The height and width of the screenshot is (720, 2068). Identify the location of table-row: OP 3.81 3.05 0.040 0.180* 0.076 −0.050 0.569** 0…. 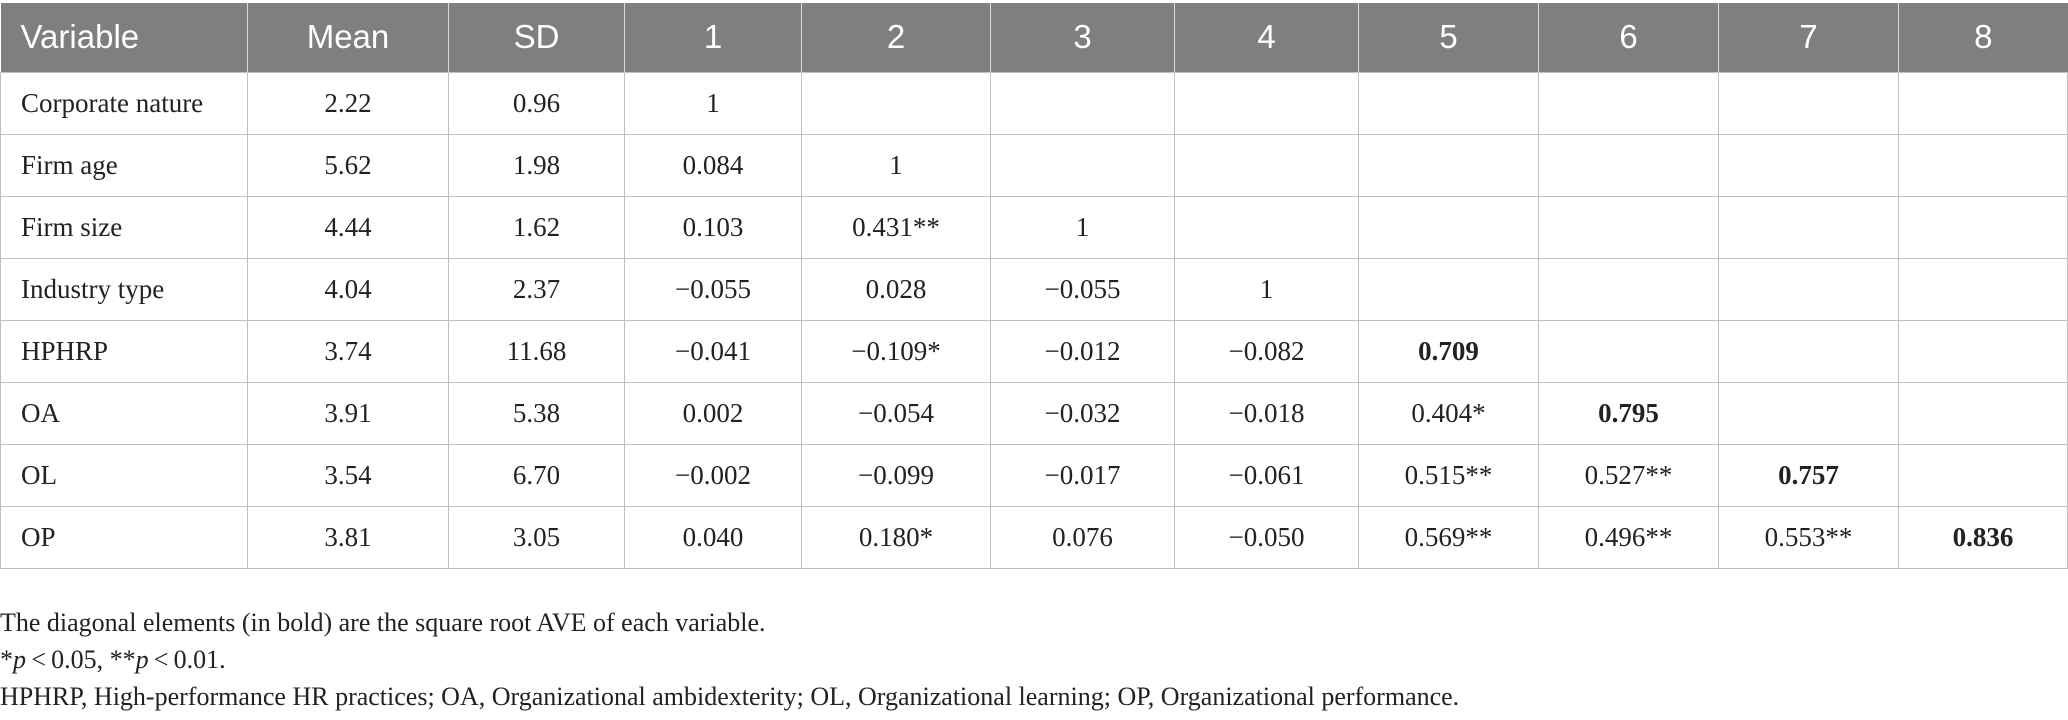
(1034, 537).